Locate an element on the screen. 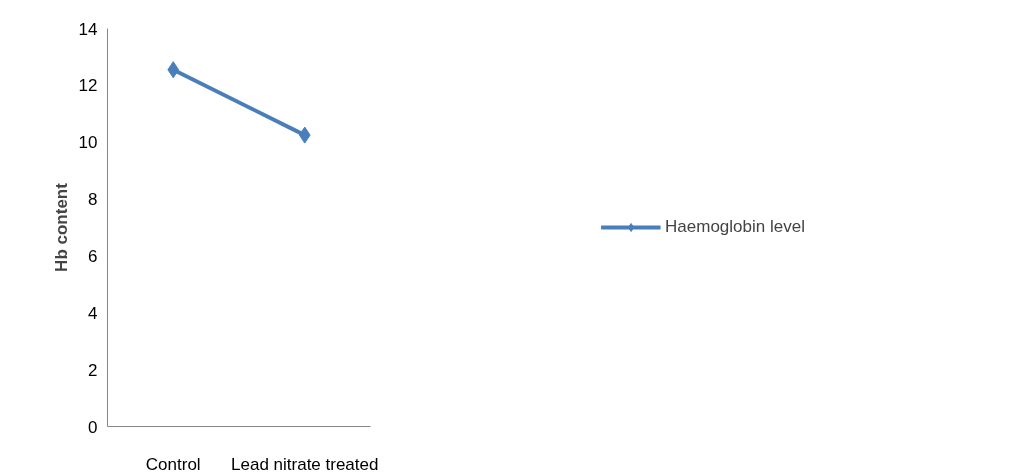 The width and height of the screenshot is (1035, 476). y-tick-label: 12 is located at coordinates (88, 86).